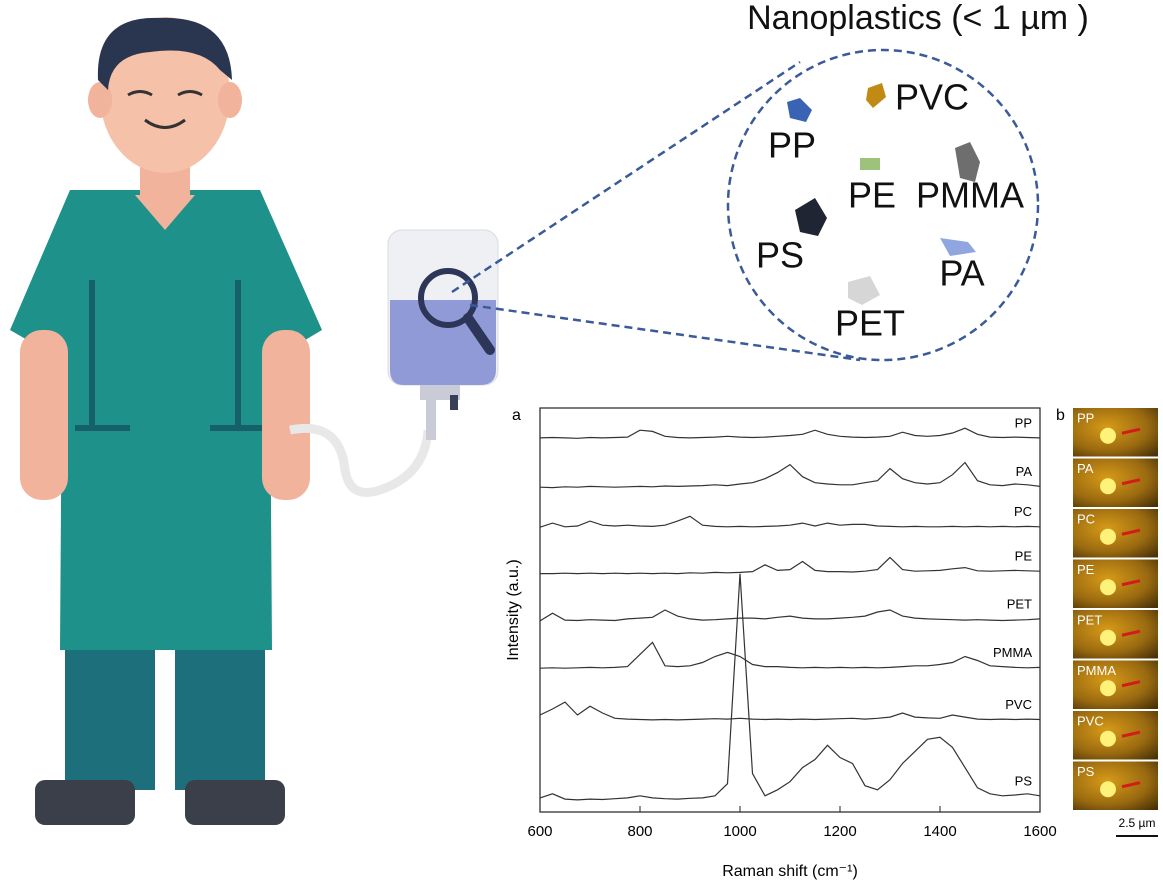 The width and height of the screenshot is (1163, 886). Describe the element at coordinates (1089, 619) in the screenshot. I see `micrograph-label: PET` at that location.